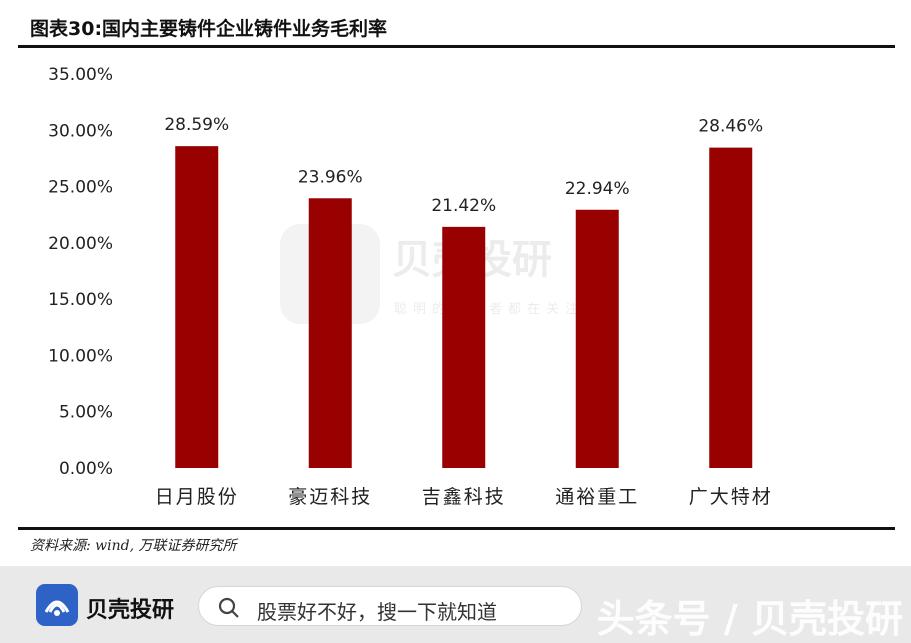 The height and width of the screenshot is (643, 911). I want to click on y-tick-label: 20.00%, so click(80, 244).